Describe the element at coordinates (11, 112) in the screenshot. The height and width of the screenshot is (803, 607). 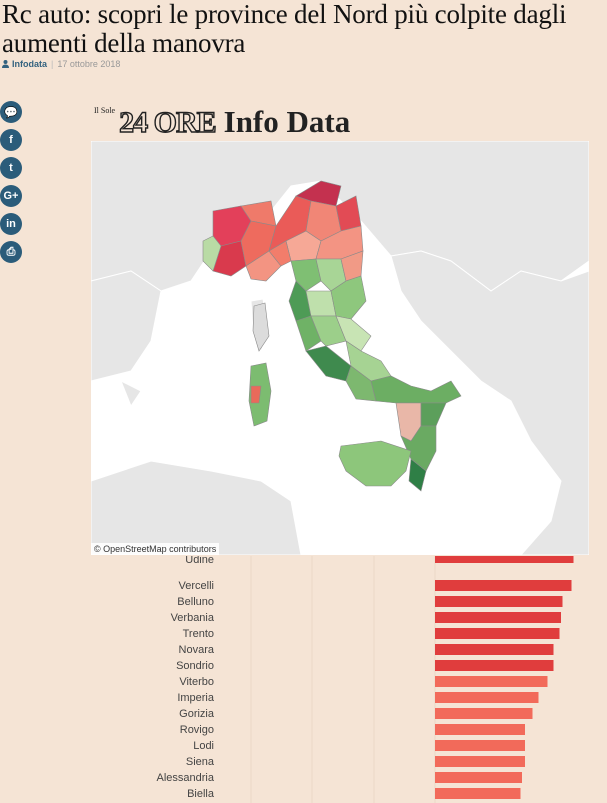
I see `comment-icon: 💬` at that location.